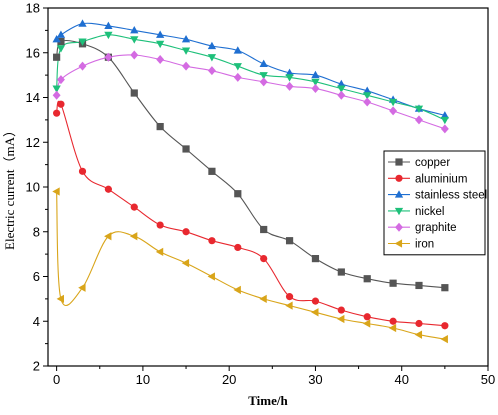 The width and height of the screenshot is (498, 415). Describe the element at coordinates (399, 178) in the screenshot. I see `legend-marker-aluminium` at that location.